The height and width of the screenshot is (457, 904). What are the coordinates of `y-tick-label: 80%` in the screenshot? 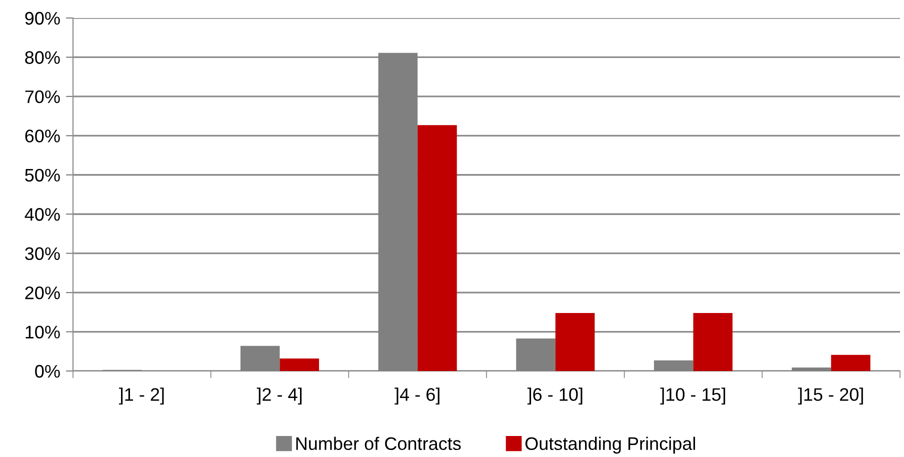 It's located at (42, 57).